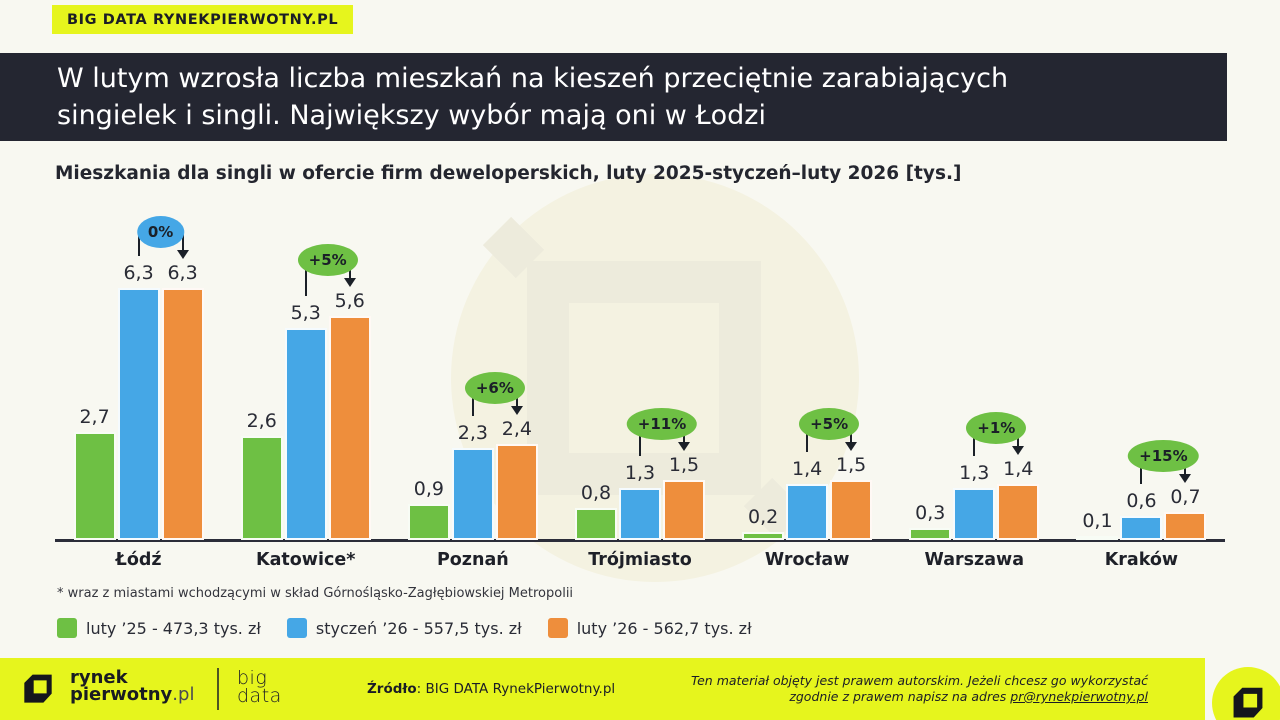  What do you see at coordinates (160, 232) in the screenshot?
I see `pct-change-badge: 0%` at bounding box center [160, 232].